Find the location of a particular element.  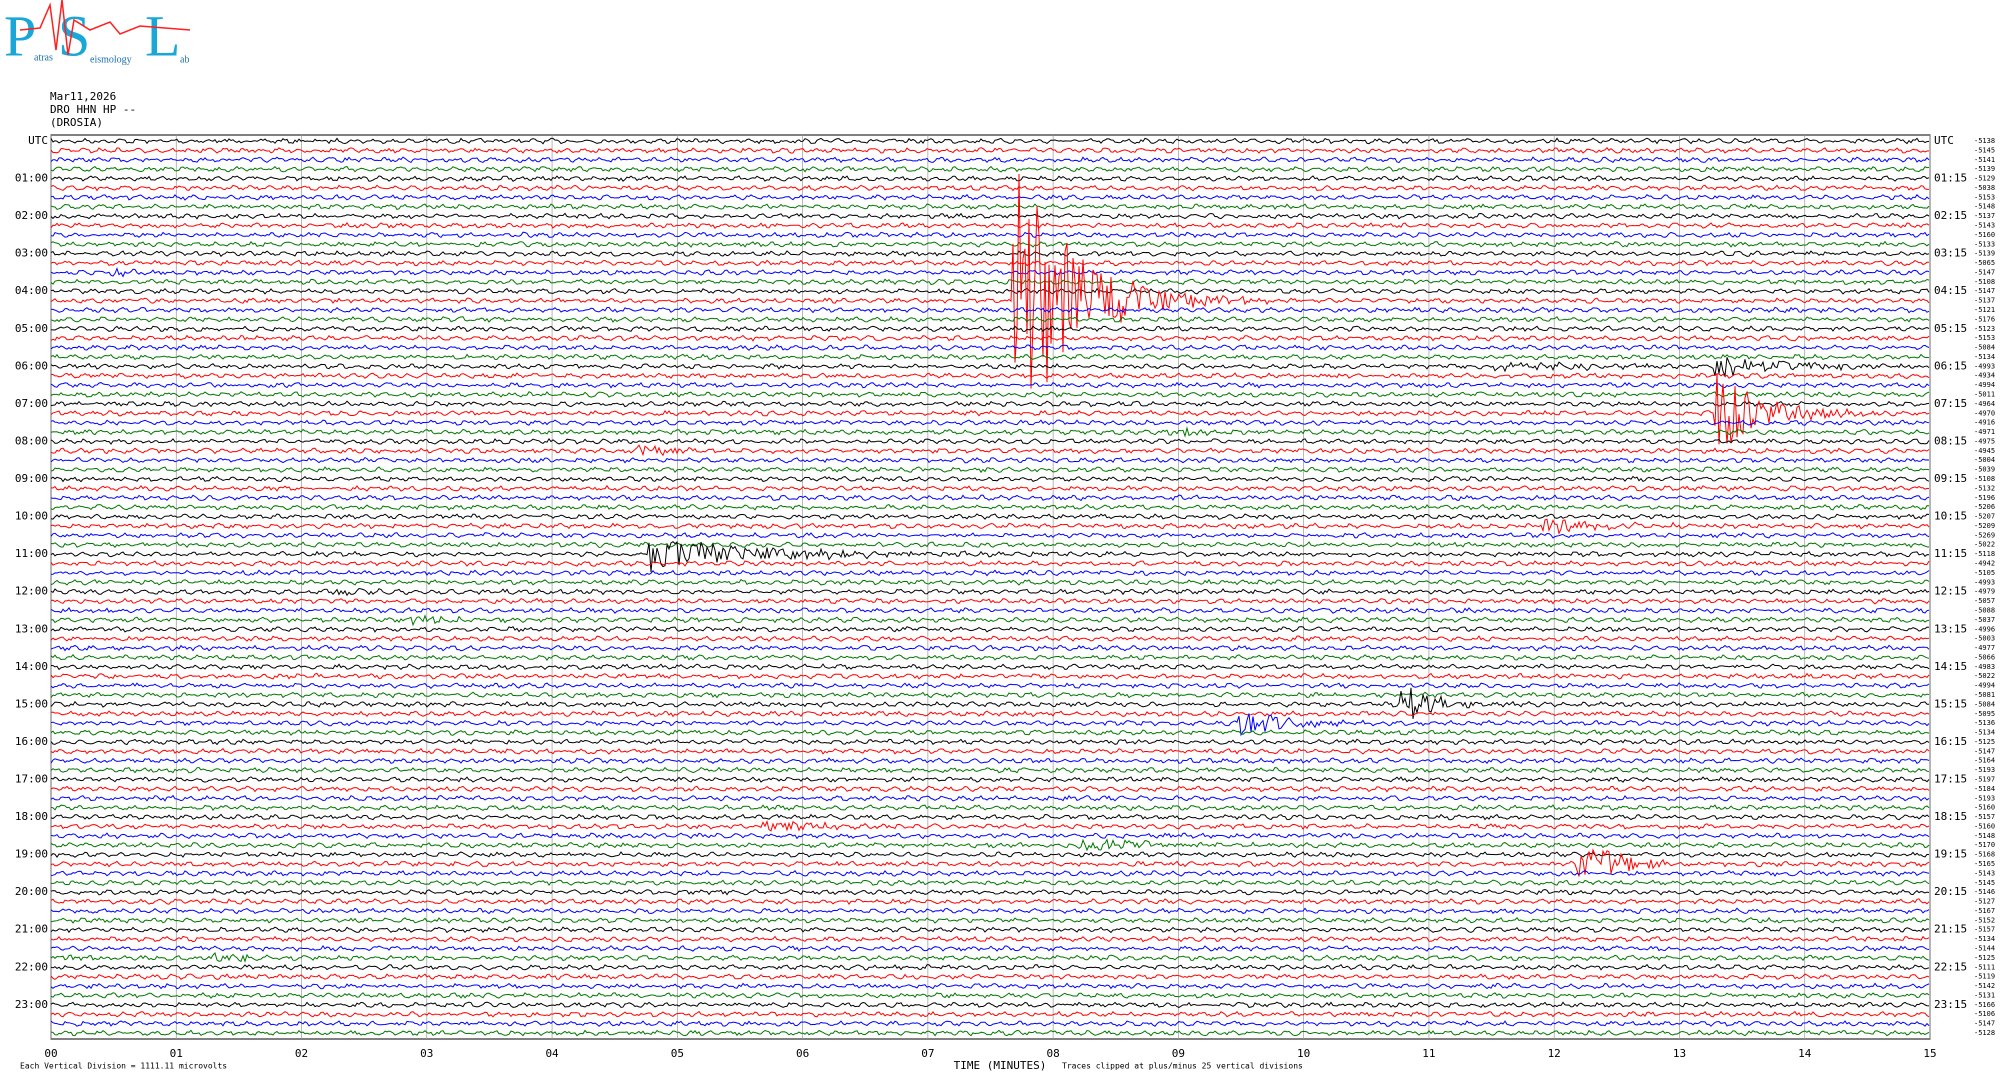

offset-label: -5123 is located at coordinates (1984, 329).